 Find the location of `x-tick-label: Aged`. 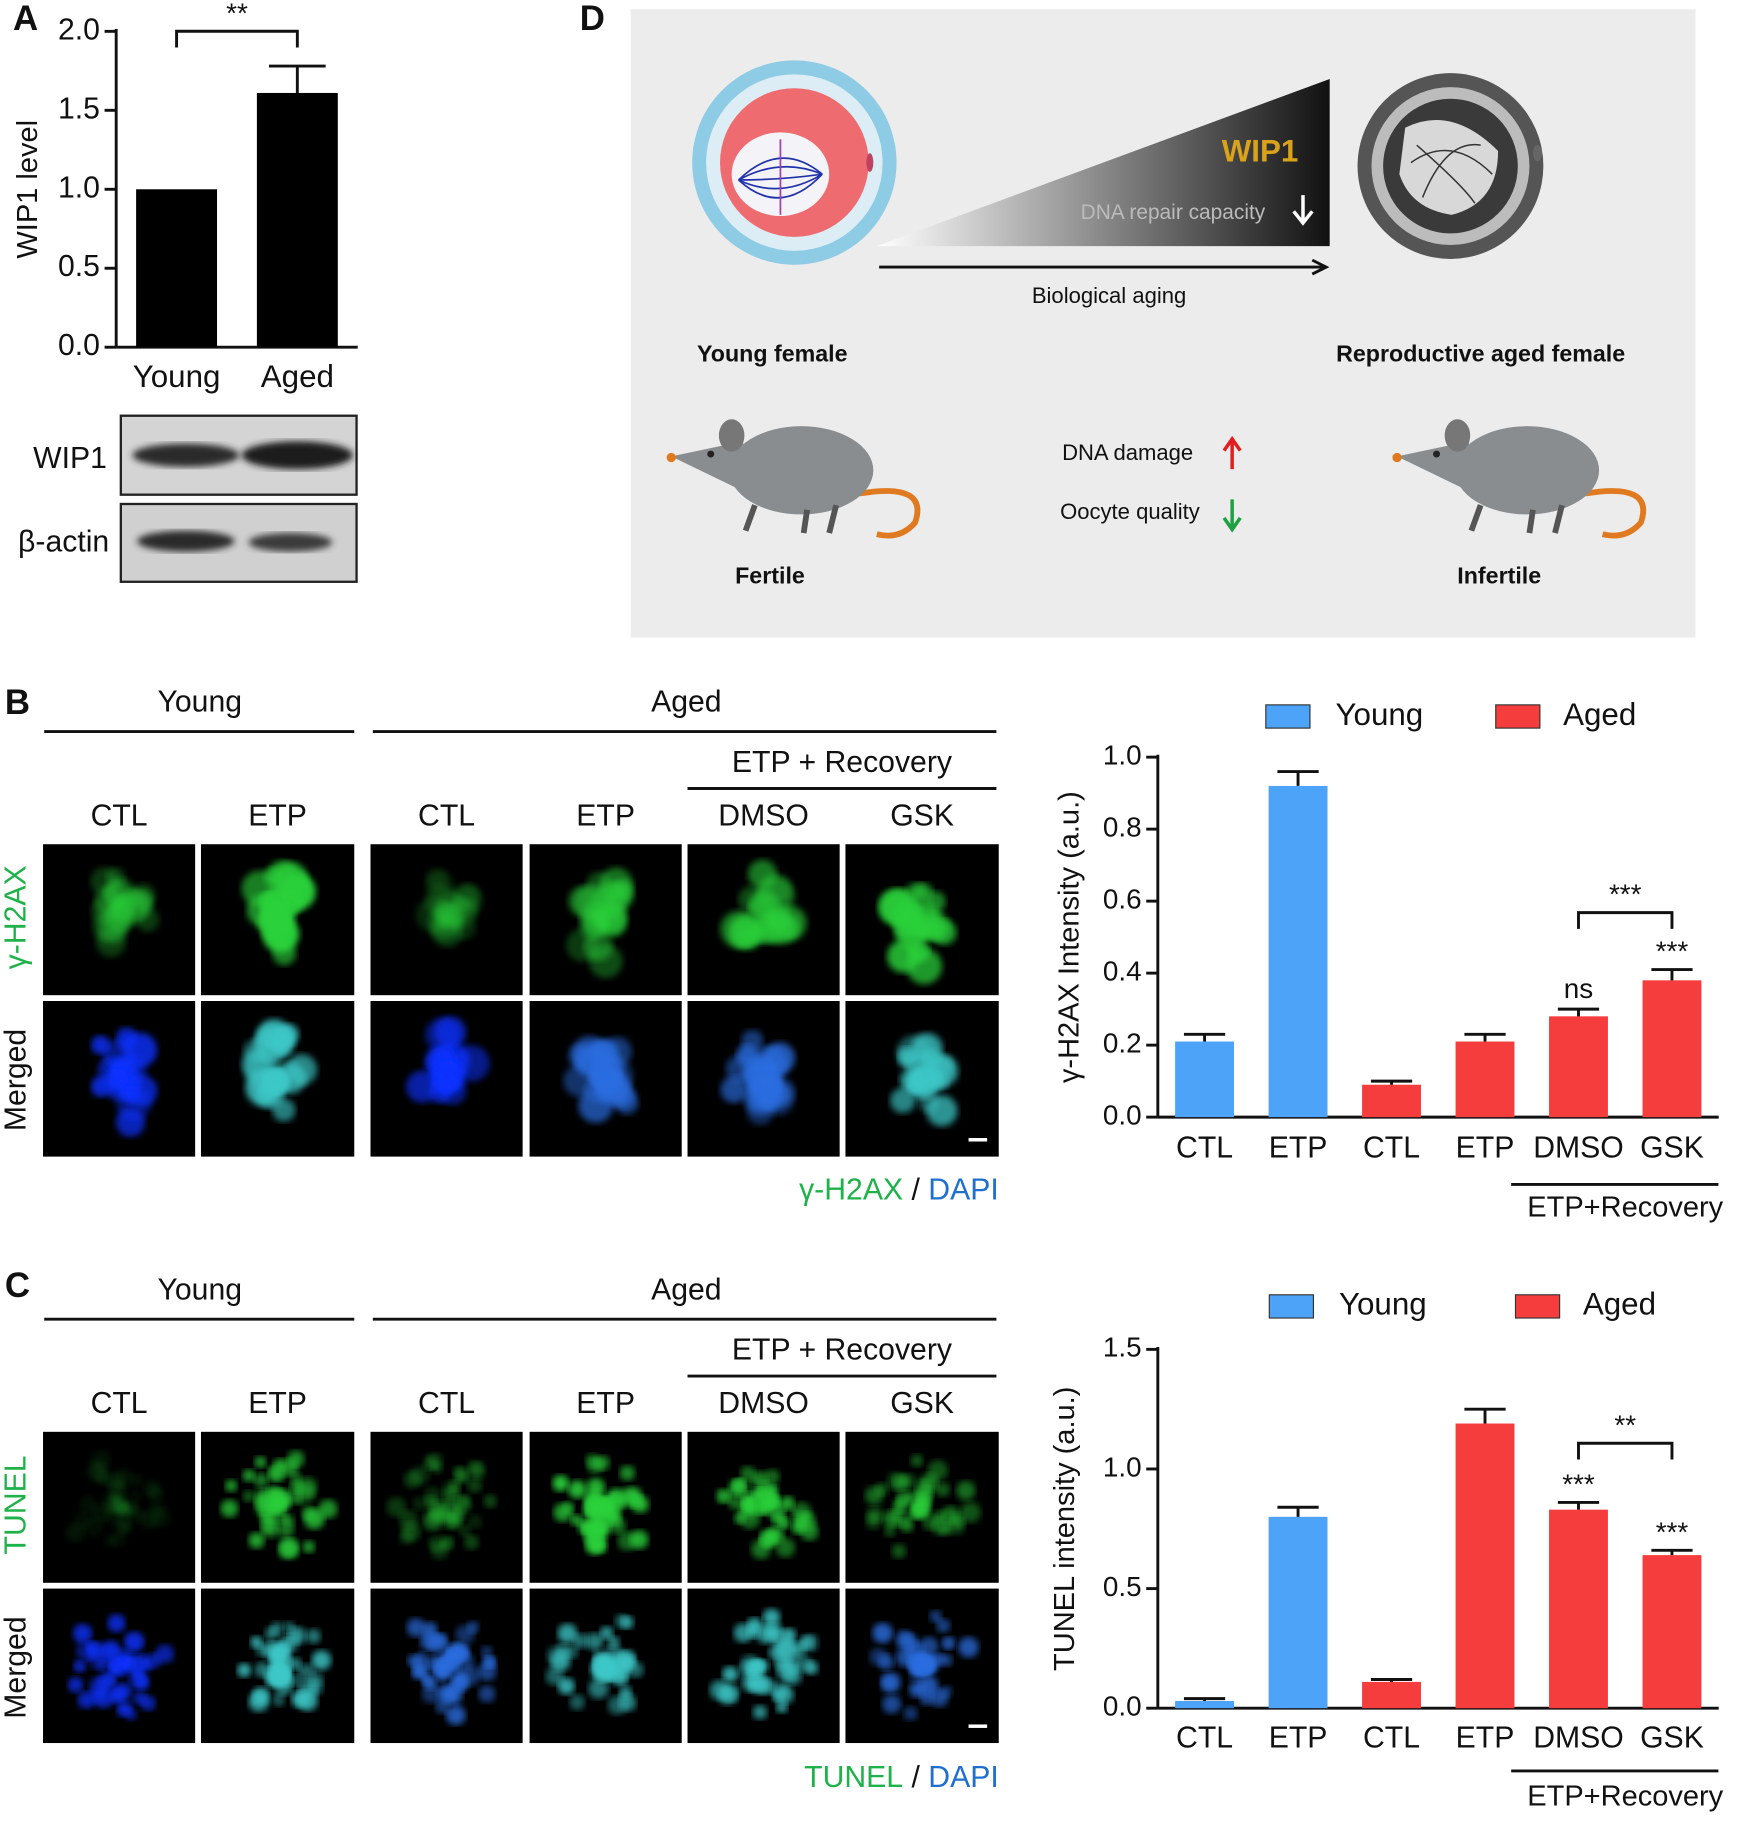

x-tick-label: Aged is located at coordinates (297, 376).